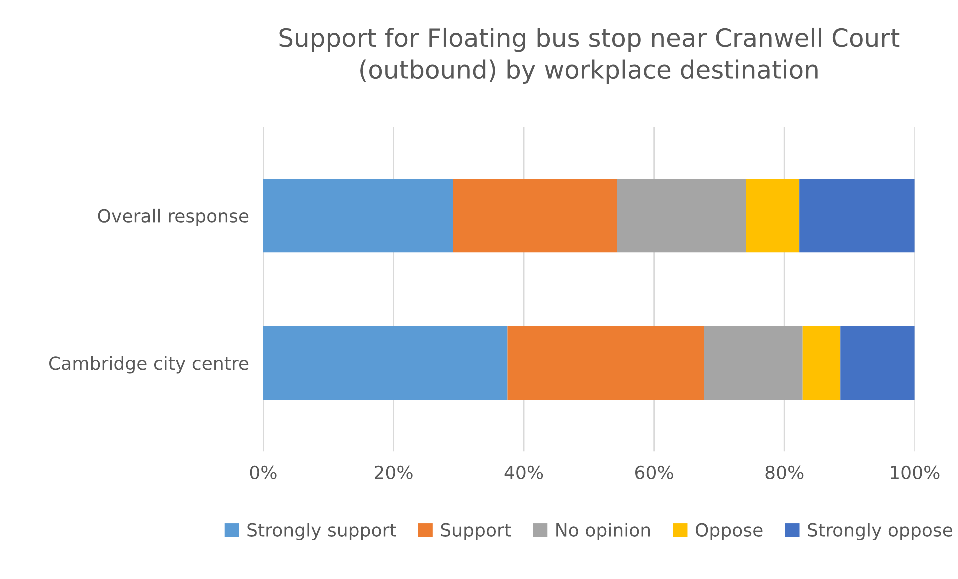 Image resolution: width=958 pixels, height=579 pixels. I want to click on x-tick-label: 0%, so click(263, 473).